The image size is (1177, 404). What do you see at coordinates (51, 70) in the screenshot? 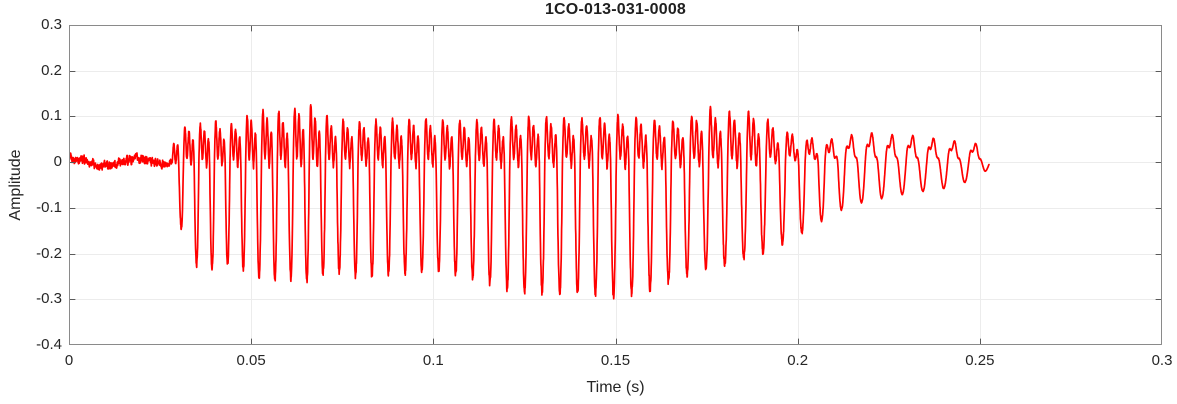
I see `y-tick-label: 0.2` at bounding box center [51, 70].